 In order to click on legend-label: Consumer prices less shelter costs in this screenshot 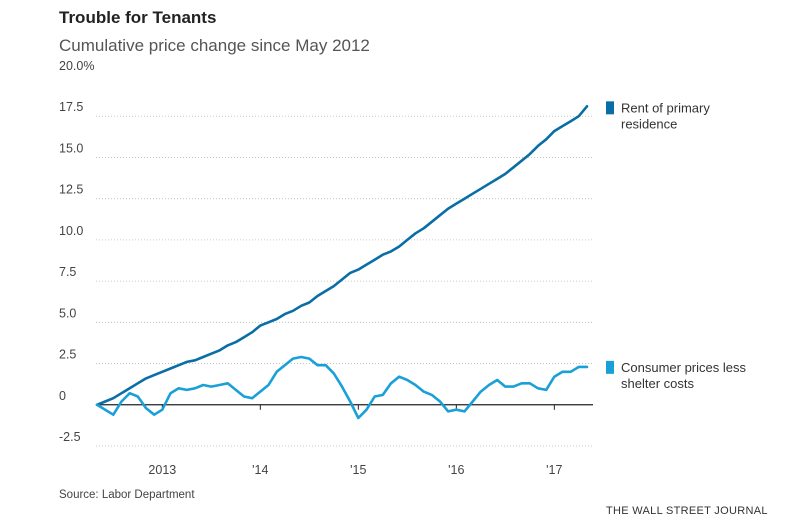, I will do `click(683, 375)`.